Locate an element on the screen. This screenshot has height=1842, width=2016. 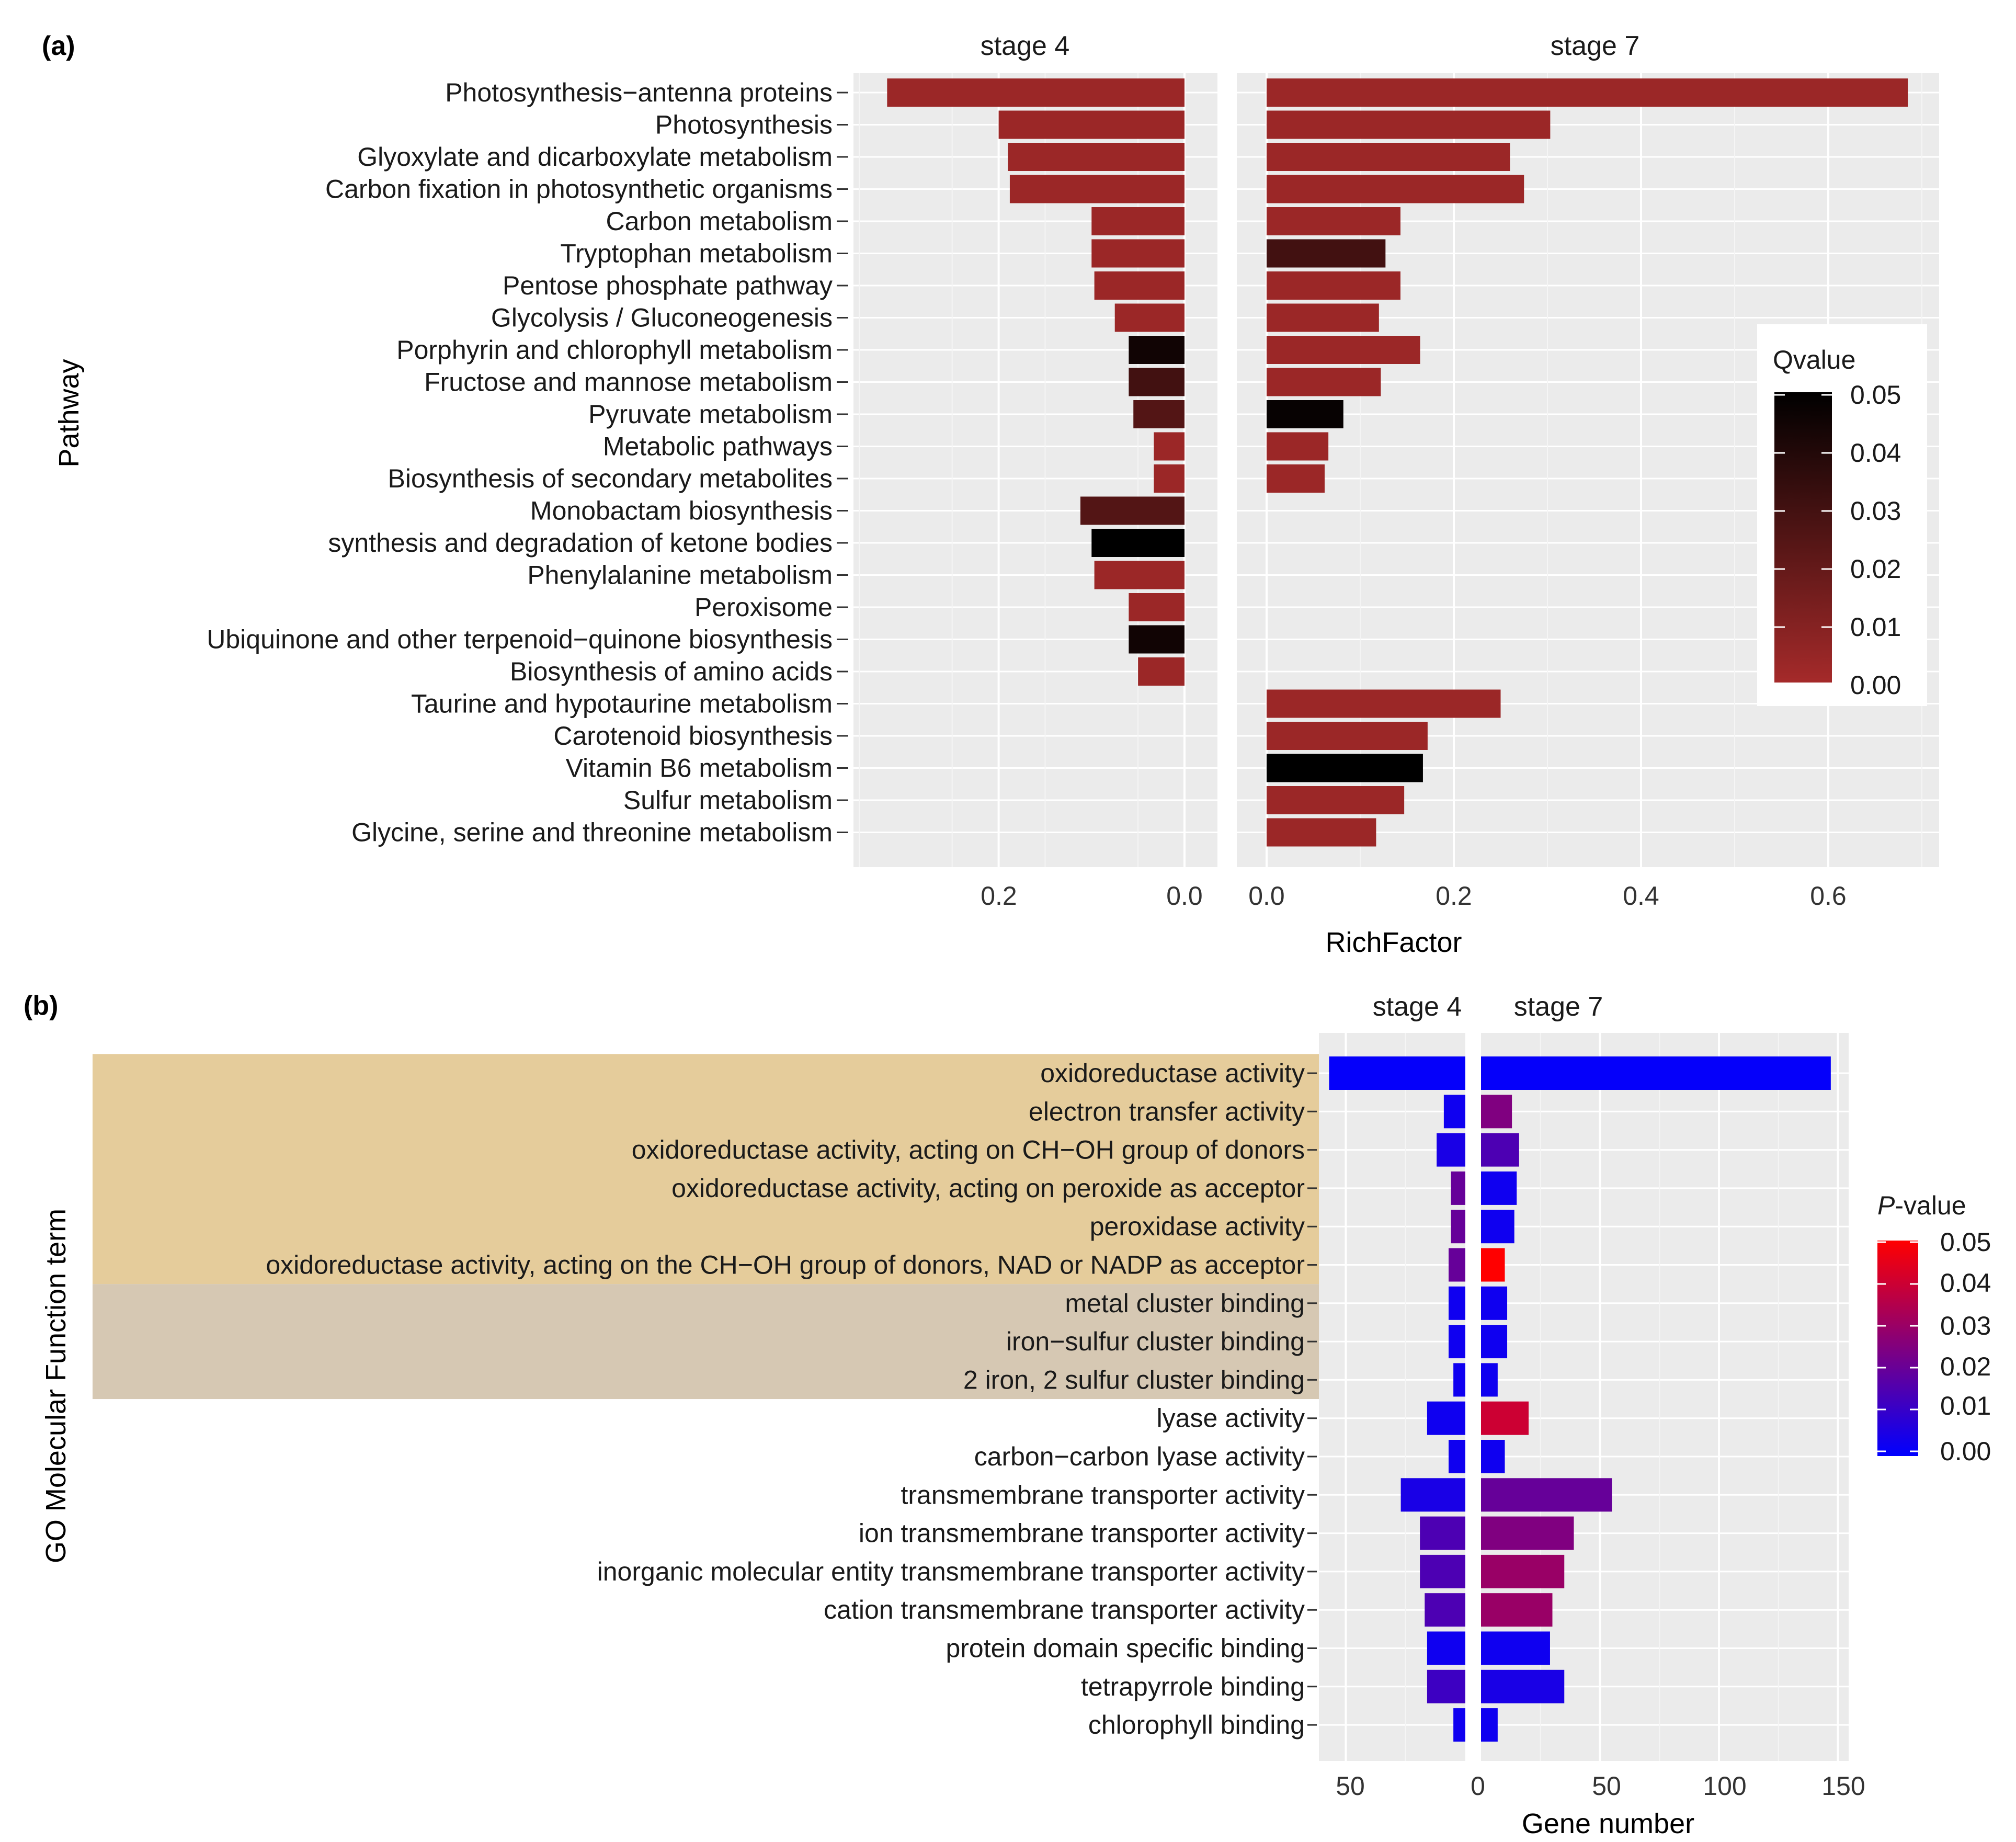
category-label: Metabolic pathways is located at coordinates (718, 446).